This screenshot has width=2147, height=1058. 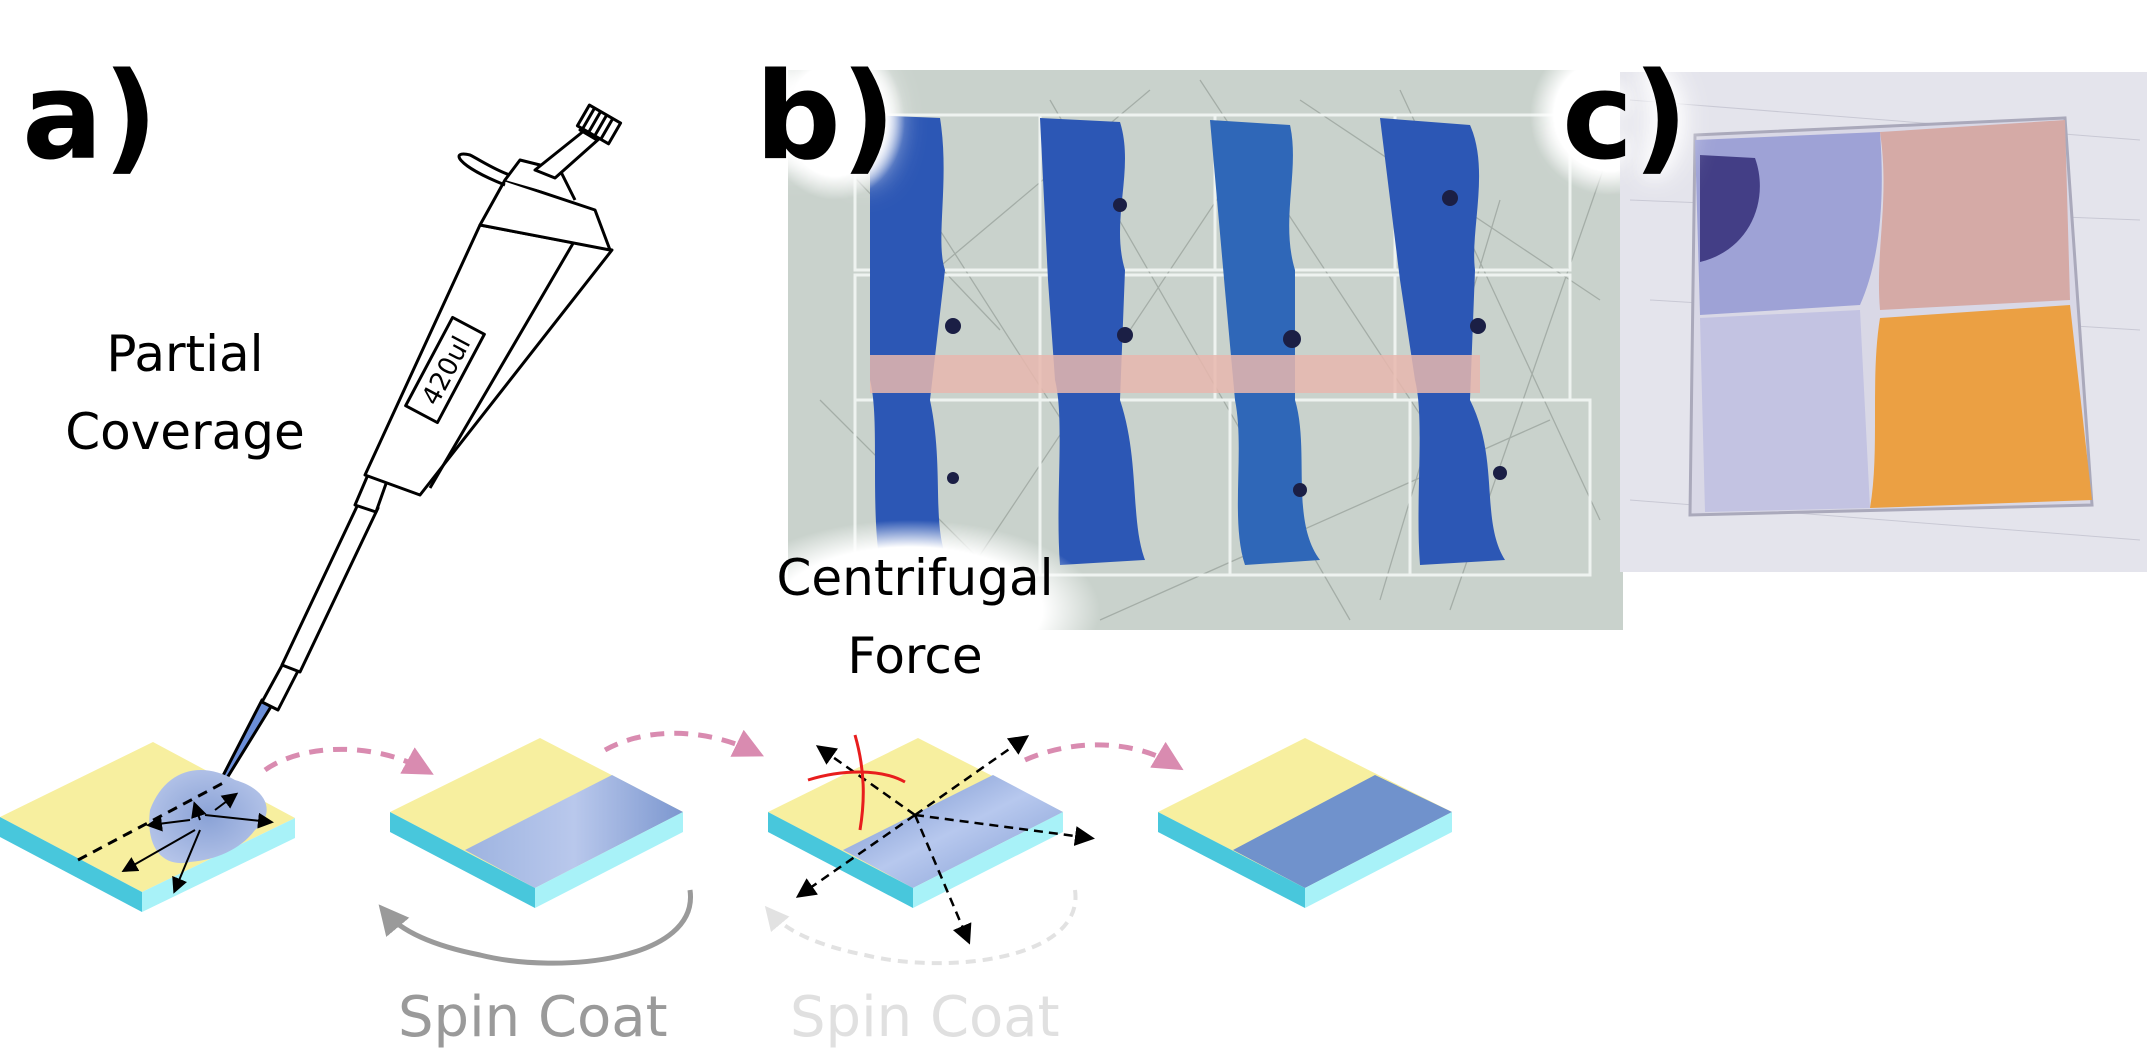 What do you see at coordinates (723, 752) in the screenshot?
I see `process-arrows` at bounding box center [723, 752].